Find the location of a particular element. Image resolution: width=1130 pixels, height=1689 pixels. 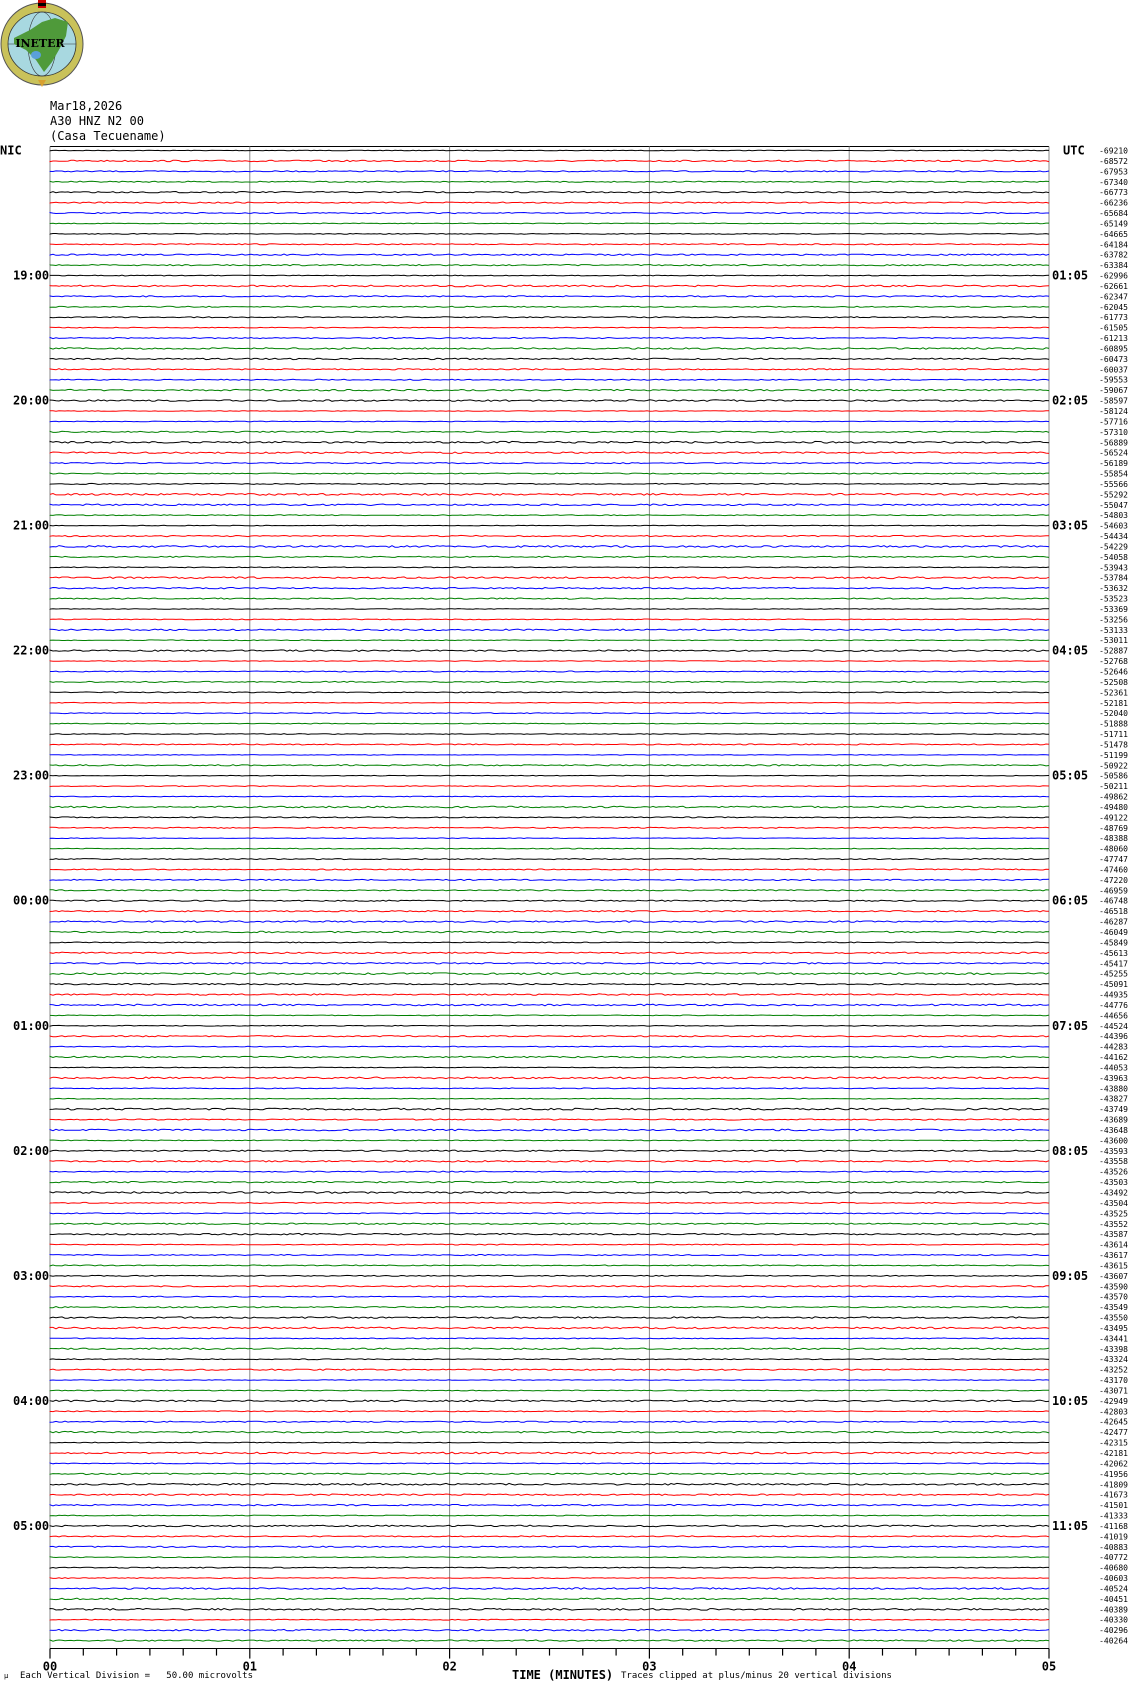

row-offset-label: -42315 is located at coordinates (1113, 1443).